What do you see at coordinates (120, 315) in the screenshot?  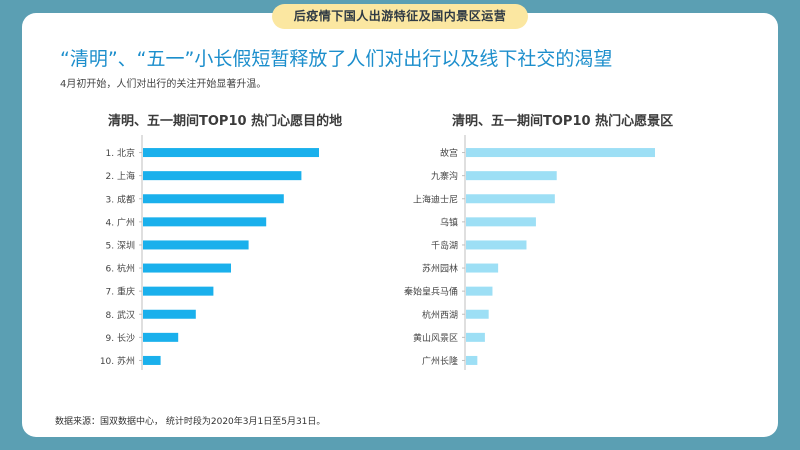 I see `category-label: 8. 武汉` at bounding box center [120, 315].